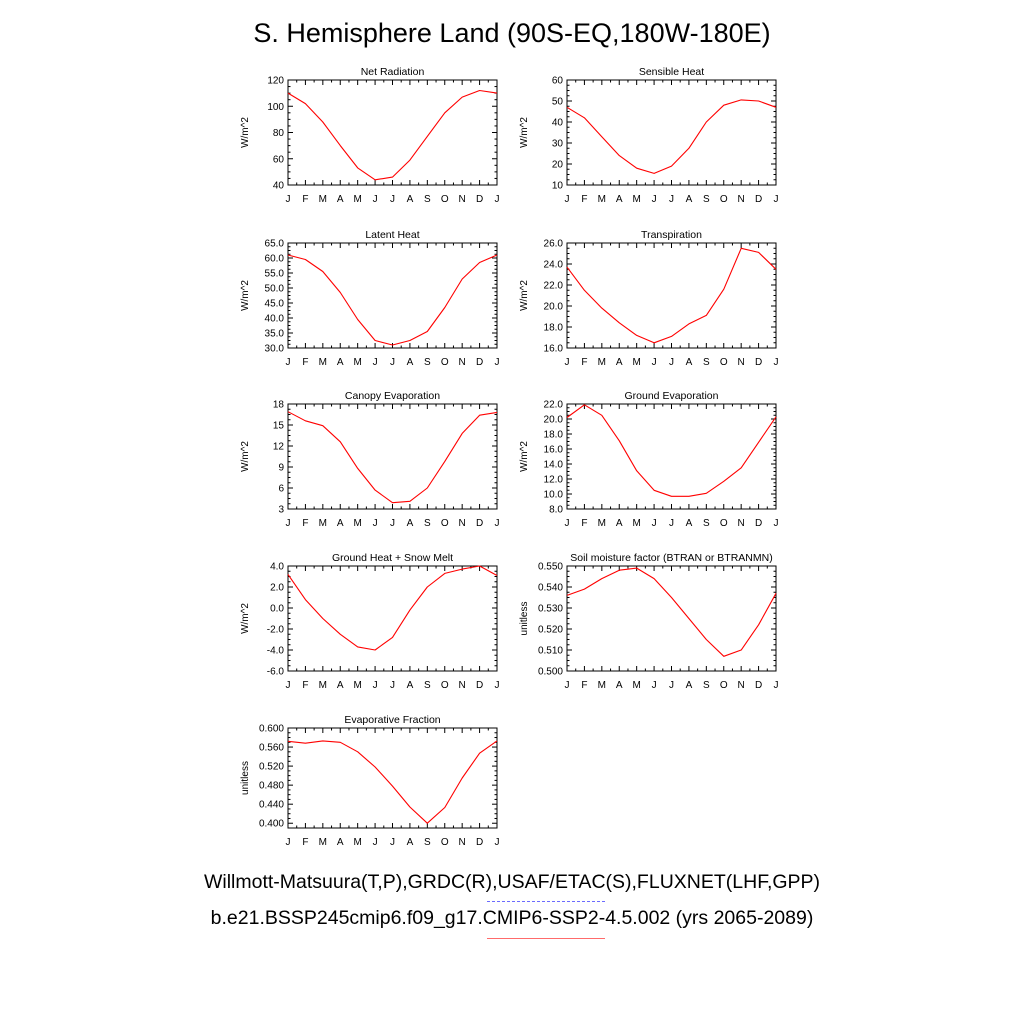 The height and width of the screenshot is (1024, 1024). Describe the element at coordinates (277, 567) in the screenshot. I see `y-tick-label: 4.0` at that location.